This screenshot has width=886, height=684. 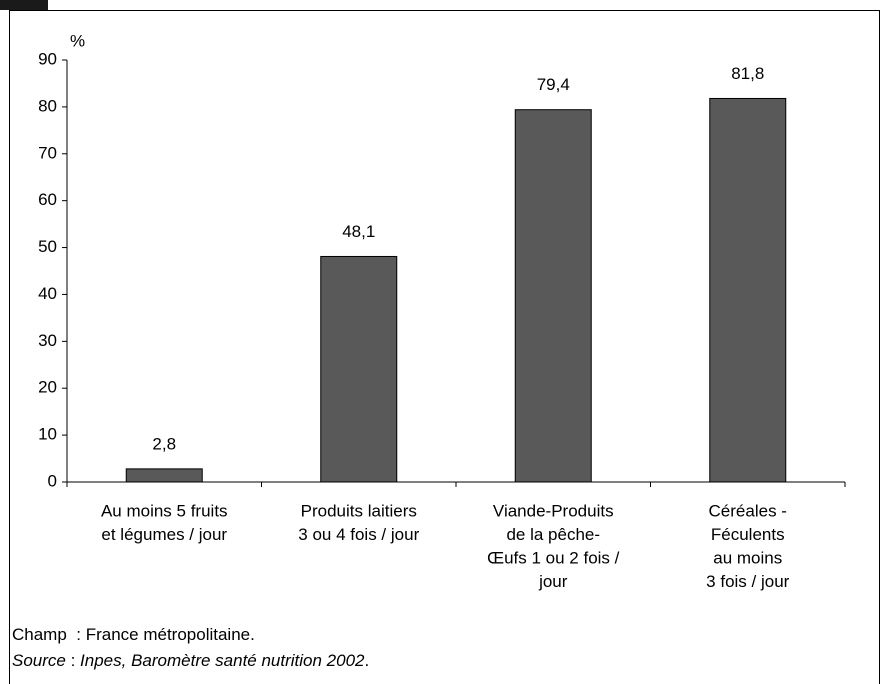 What do you see at coordinates (161, 634) in the screenshot?
I see `note-part: : France métropolitaine.` at bounding box center [161, 634].